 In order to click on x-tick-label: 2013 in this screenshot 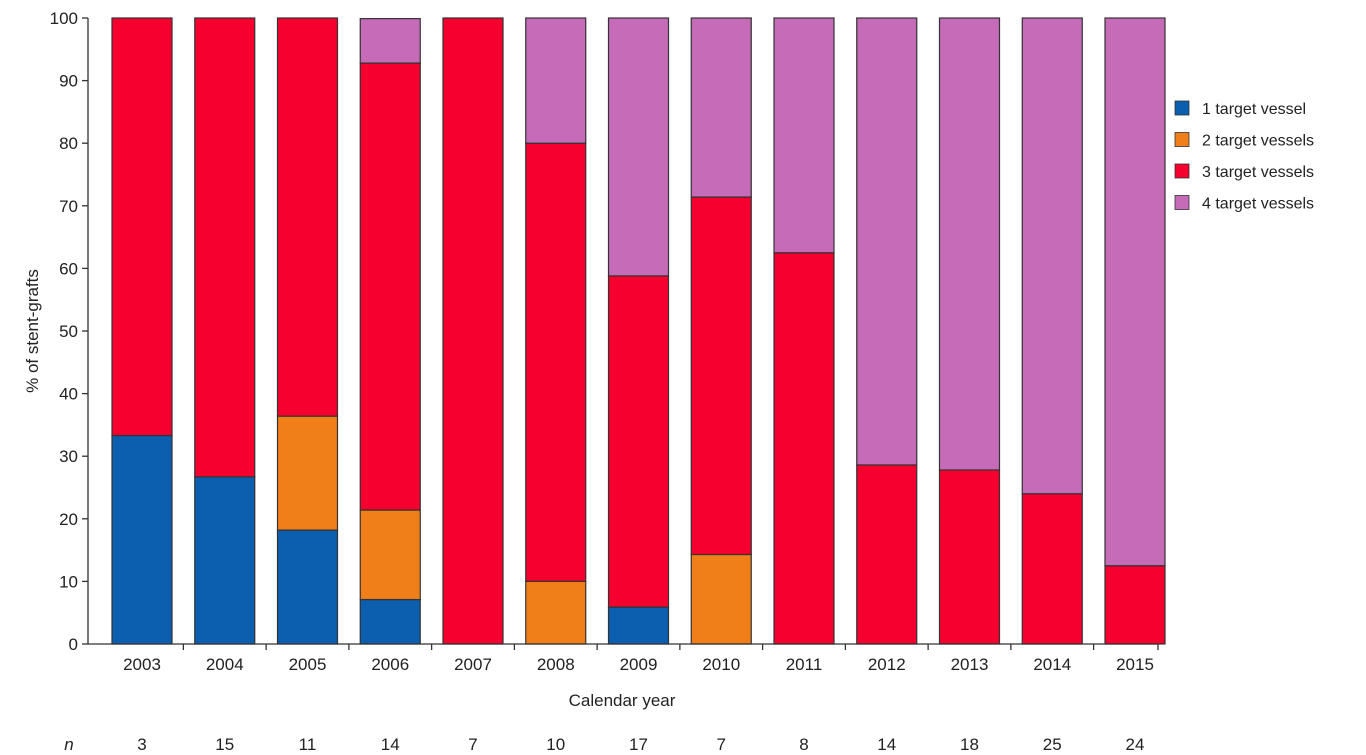, I will do `click(970, 664)`.